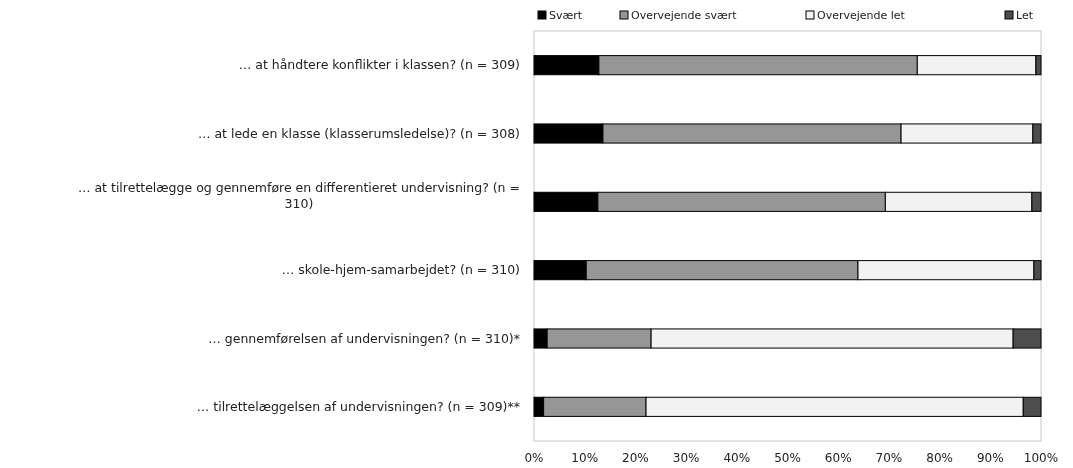 The height and width of the screenshot is (468, 1073). Describe the element at coordinates (534, 458) in the screenshot. I see `x-tick-label: 0%` at that location.